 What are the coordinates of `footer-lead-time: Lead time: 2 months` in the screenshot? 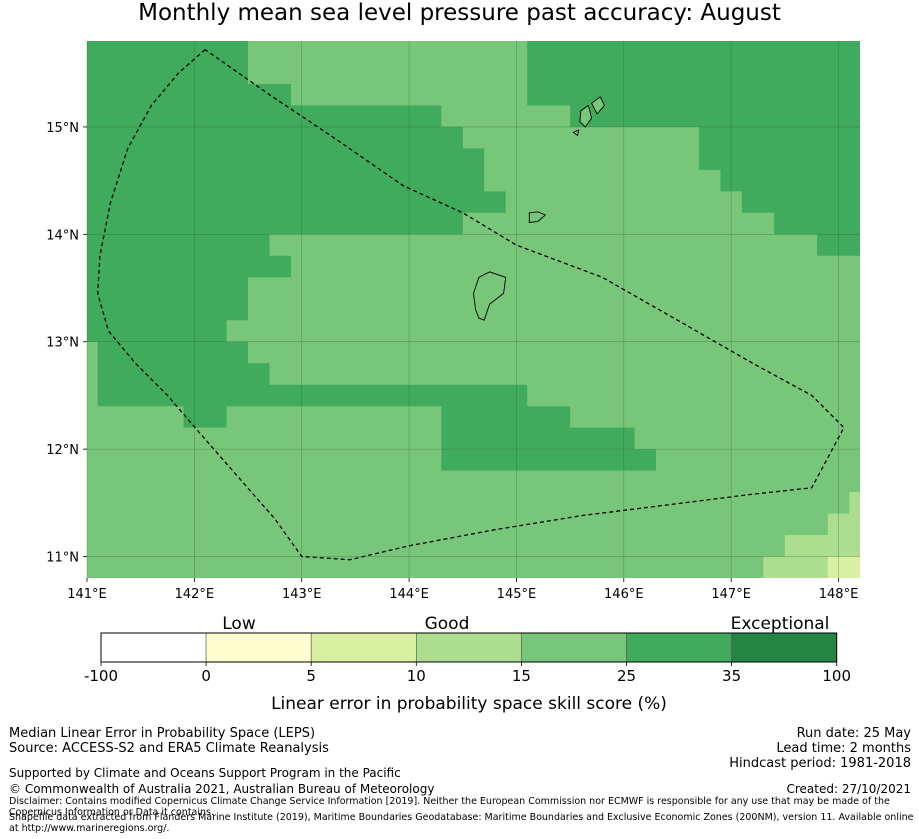 It's located at (843, 748).